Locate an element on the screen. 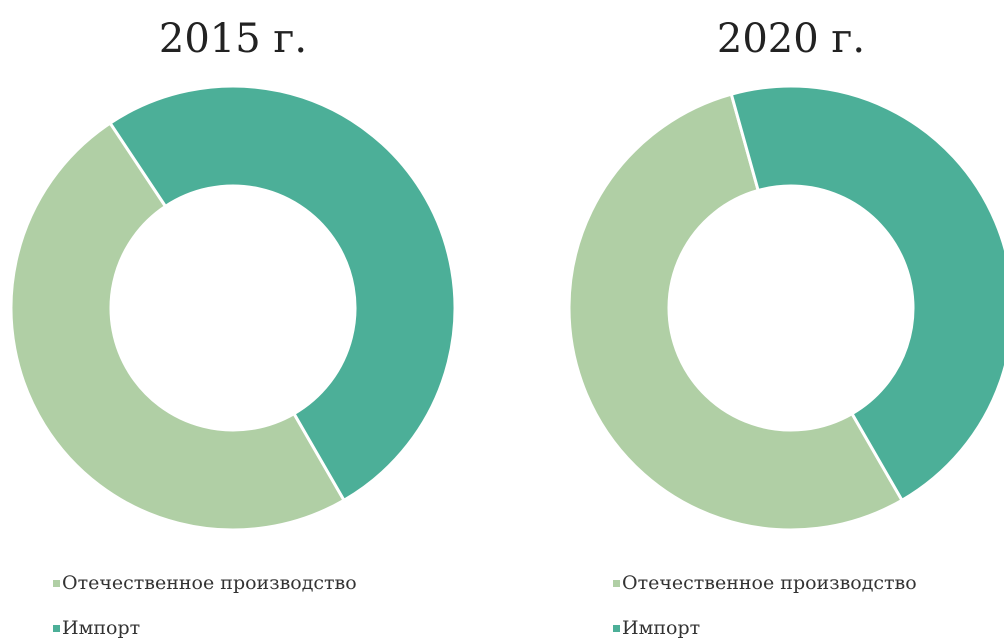 The image size is (1004, 639). chart-title: 2015 г. is located at coordinates (233, 39).